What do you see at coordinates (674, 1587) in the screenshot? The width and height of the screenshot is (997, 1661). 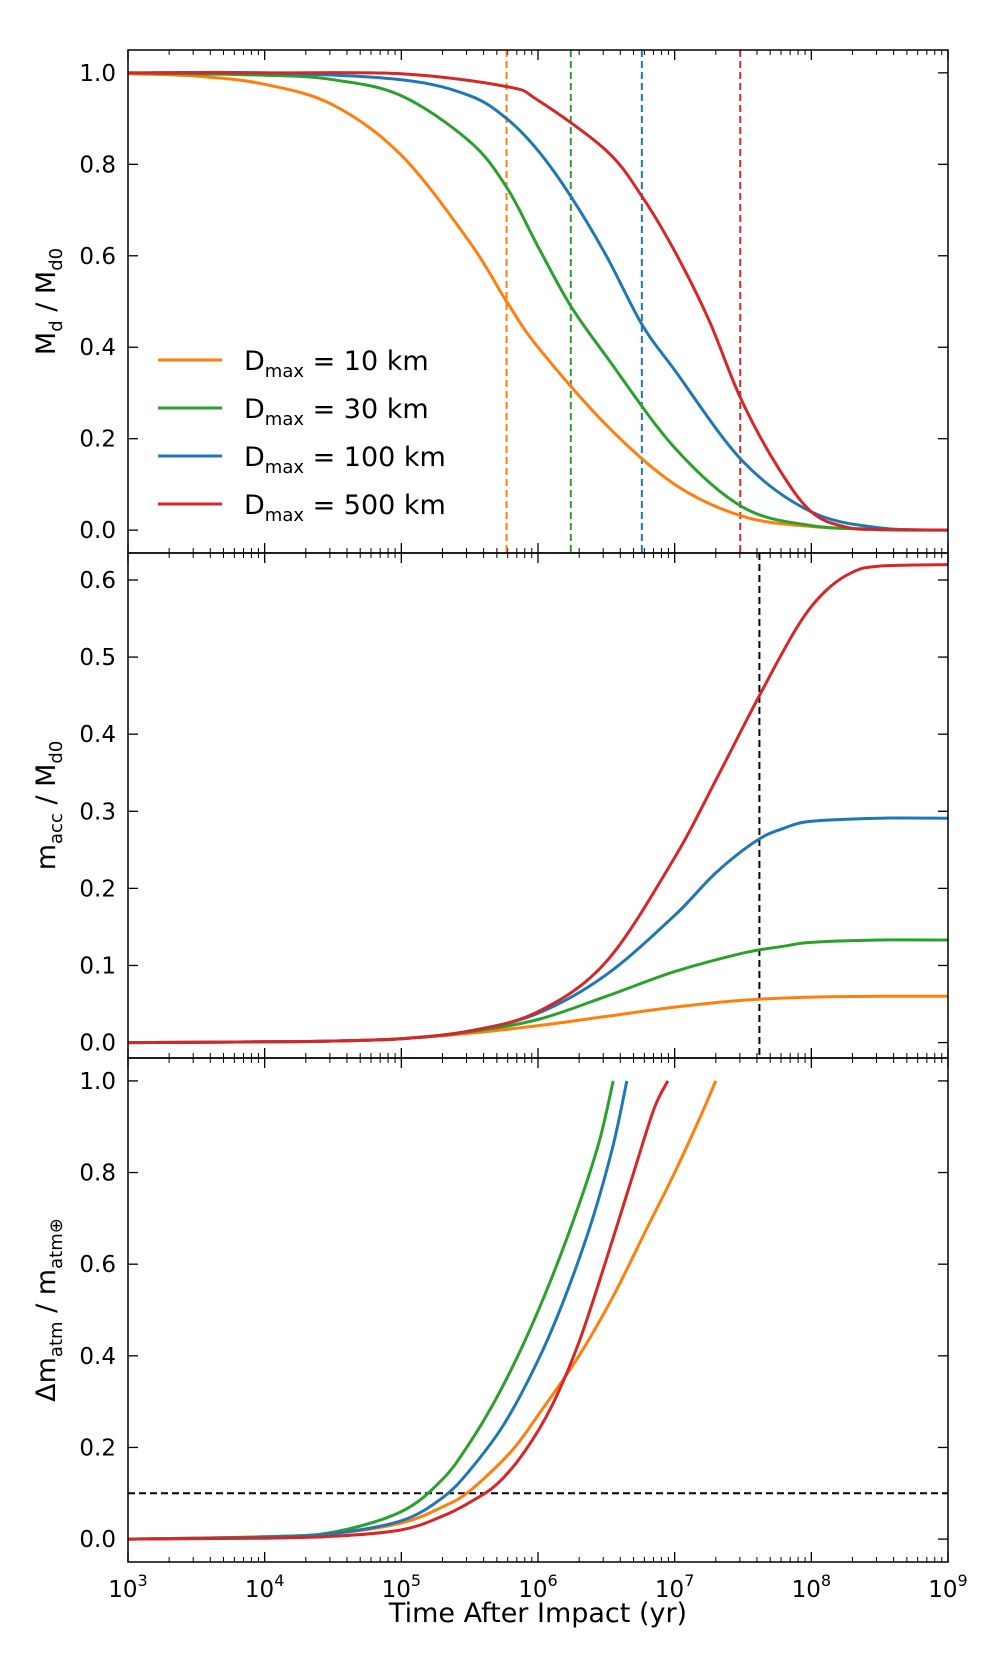 I see `x-tick-label: 10⁷` at bounding box center [674, 1587].